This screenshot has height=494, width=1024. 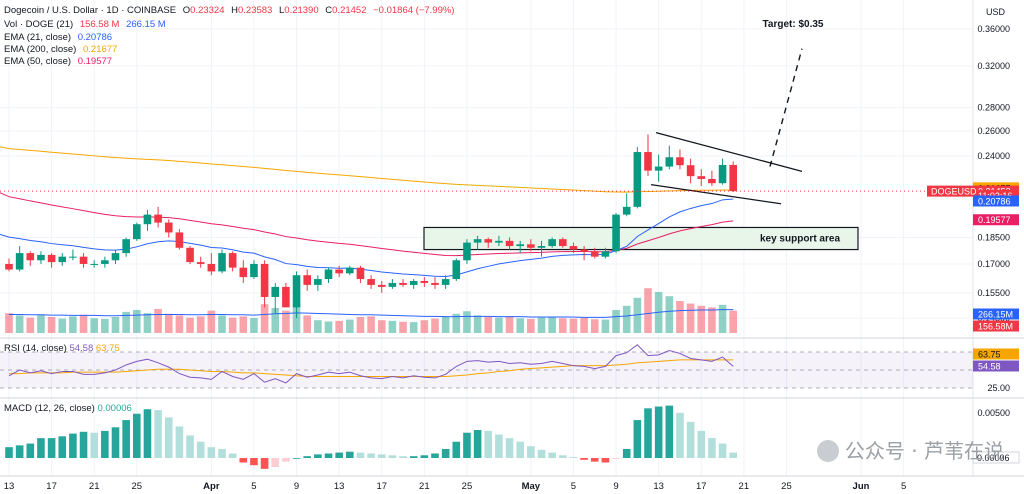 I want to click on rsi-ma-line, so click(x=371, y=368).